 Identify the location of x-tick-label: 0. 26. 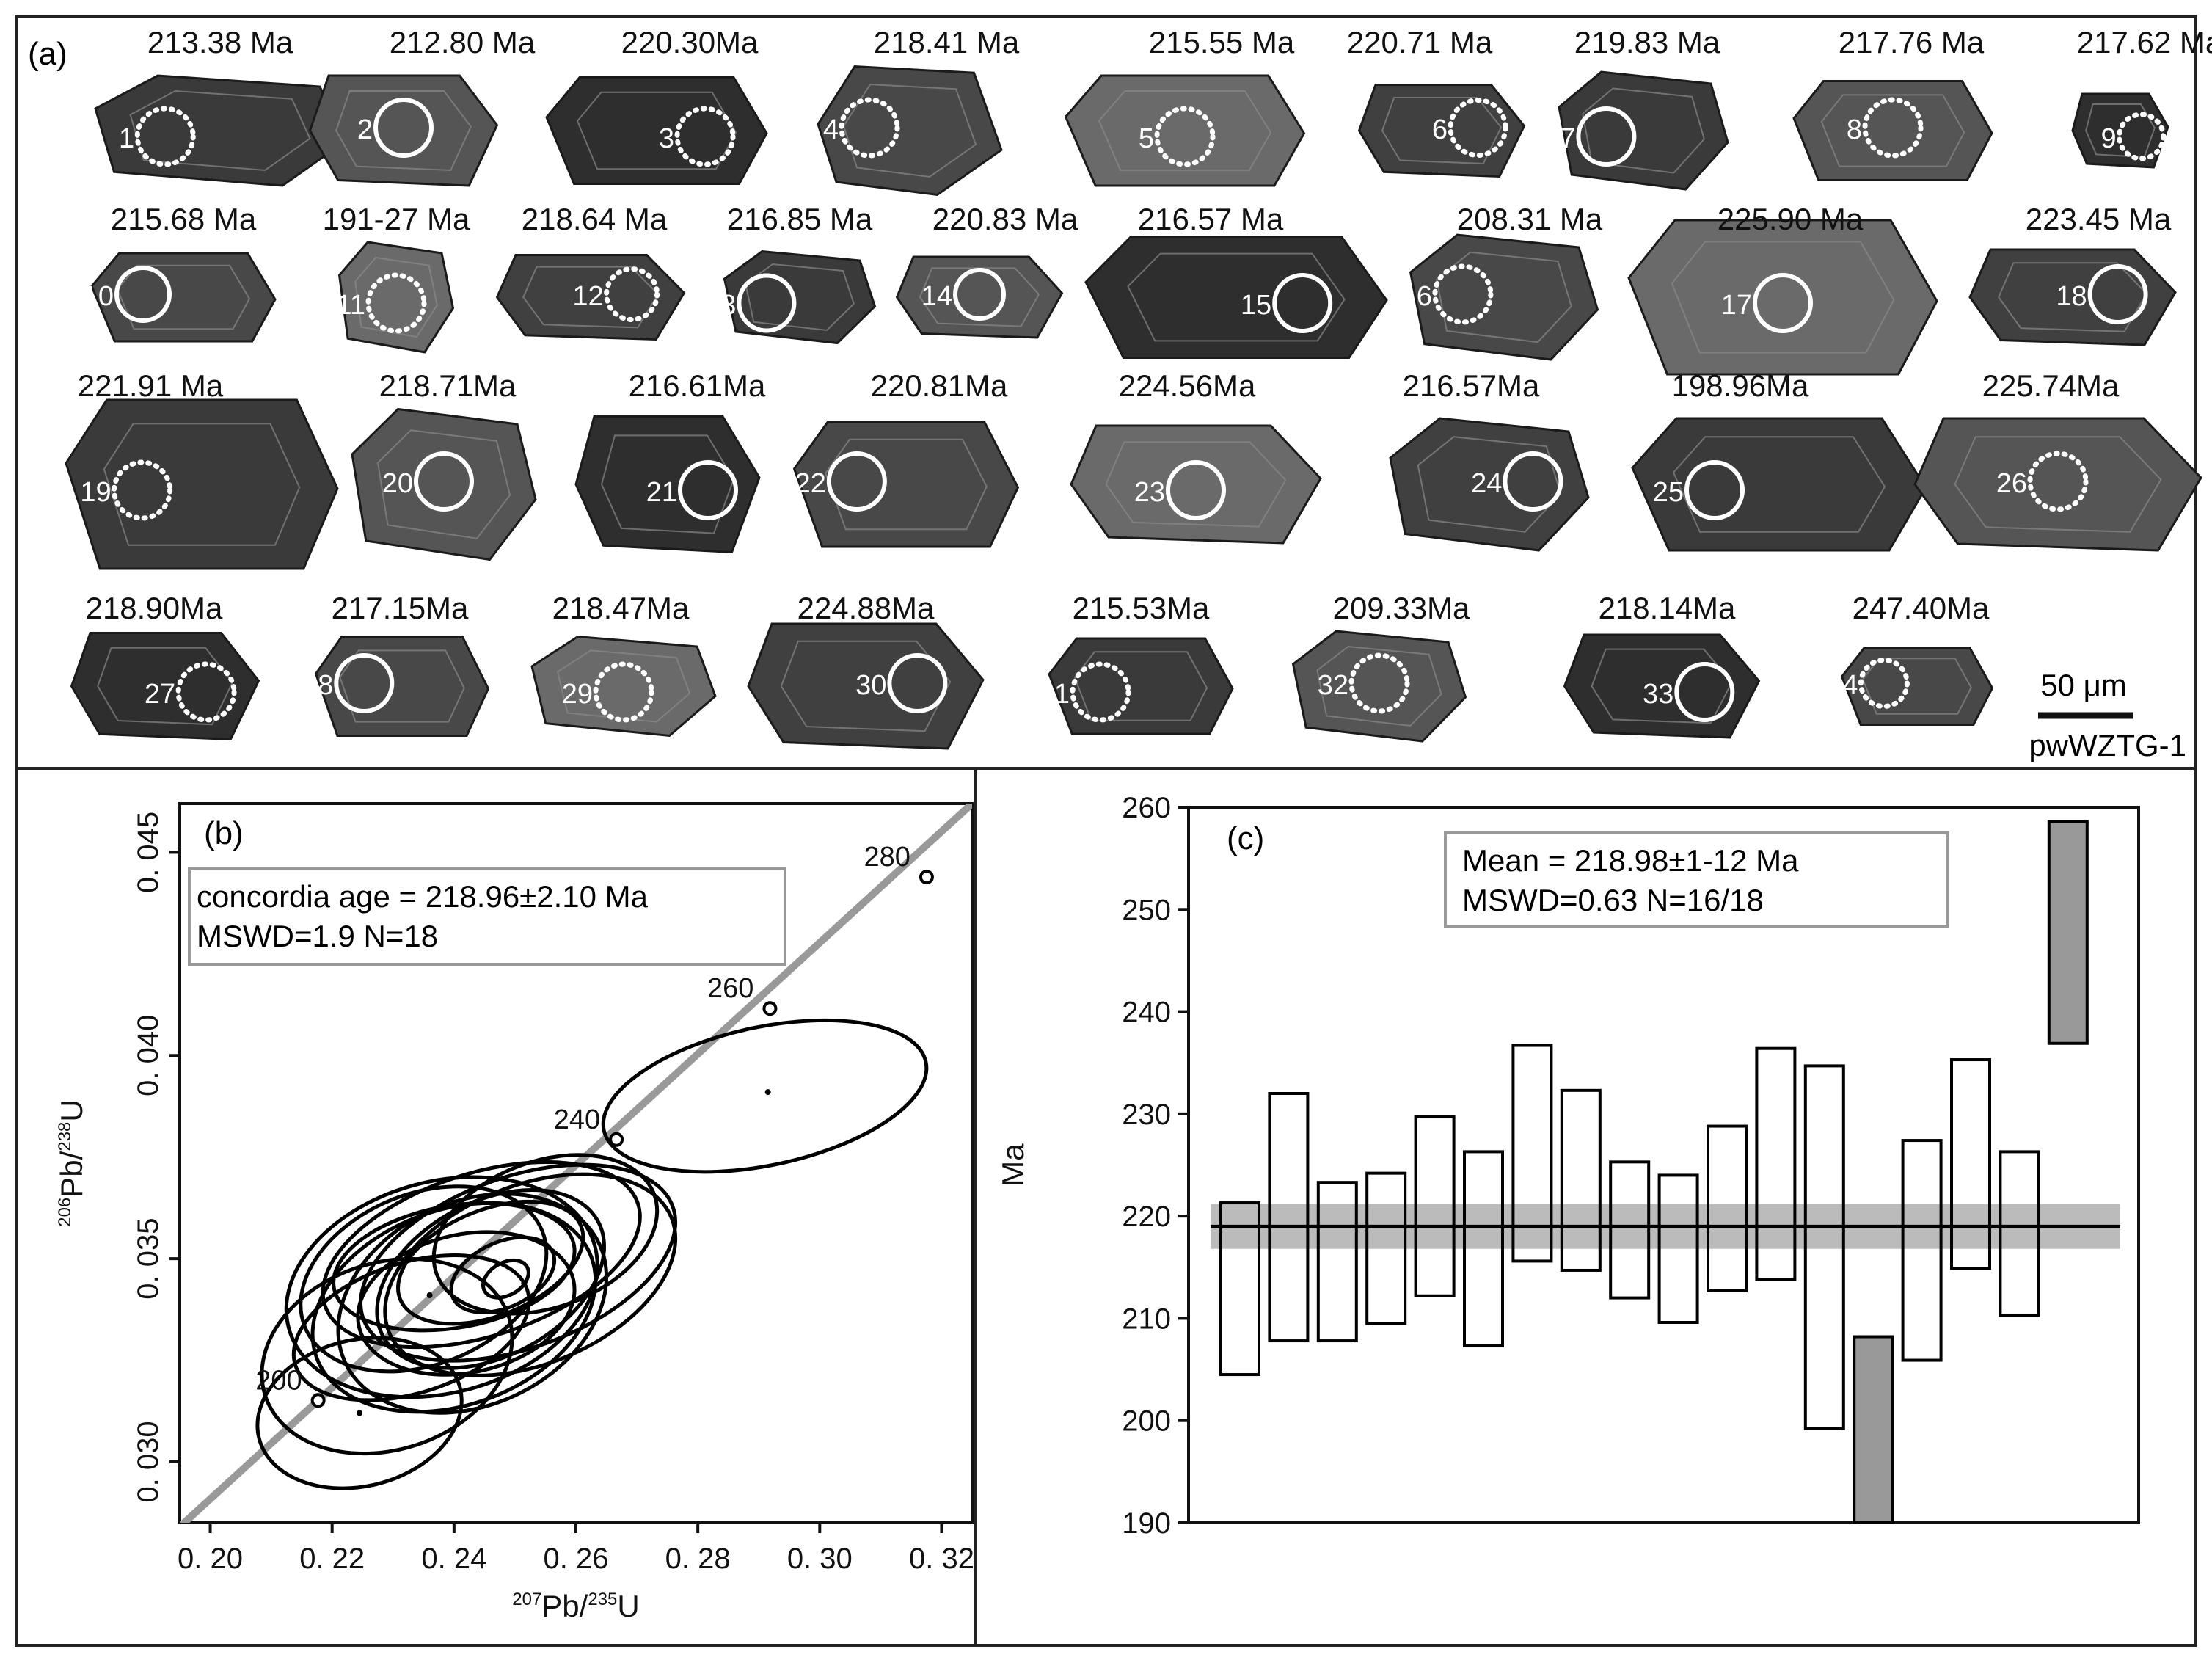
(576, 1559).